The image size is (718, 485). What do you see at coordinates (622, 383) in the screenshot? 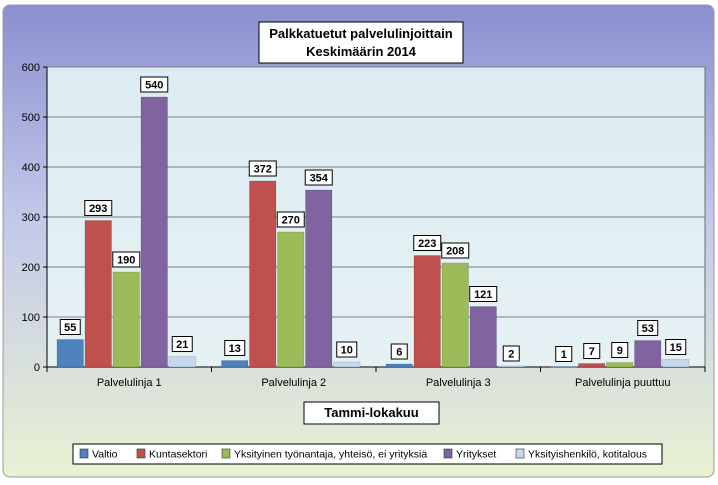
I see `x-tick-label: Palvelulinja puuttuu` at bounding box center [622, 383].